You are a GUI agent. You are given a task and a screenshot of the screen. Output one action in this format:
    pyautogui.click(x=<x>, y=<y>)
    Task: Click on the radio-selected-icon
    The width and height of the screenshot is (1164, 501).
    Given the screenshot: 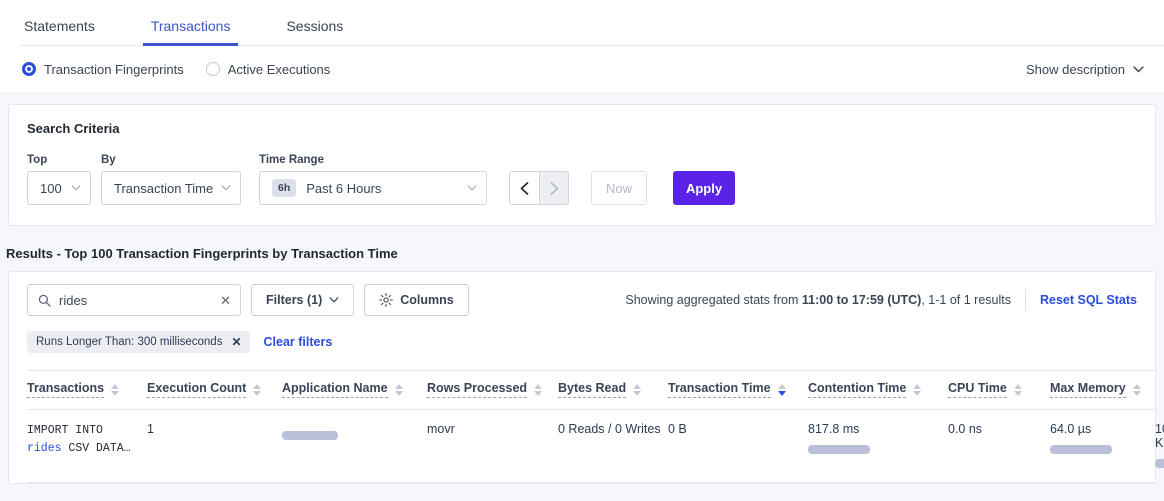 What is the action you would take?
    pyautogui.click(x=29, y=69)
    